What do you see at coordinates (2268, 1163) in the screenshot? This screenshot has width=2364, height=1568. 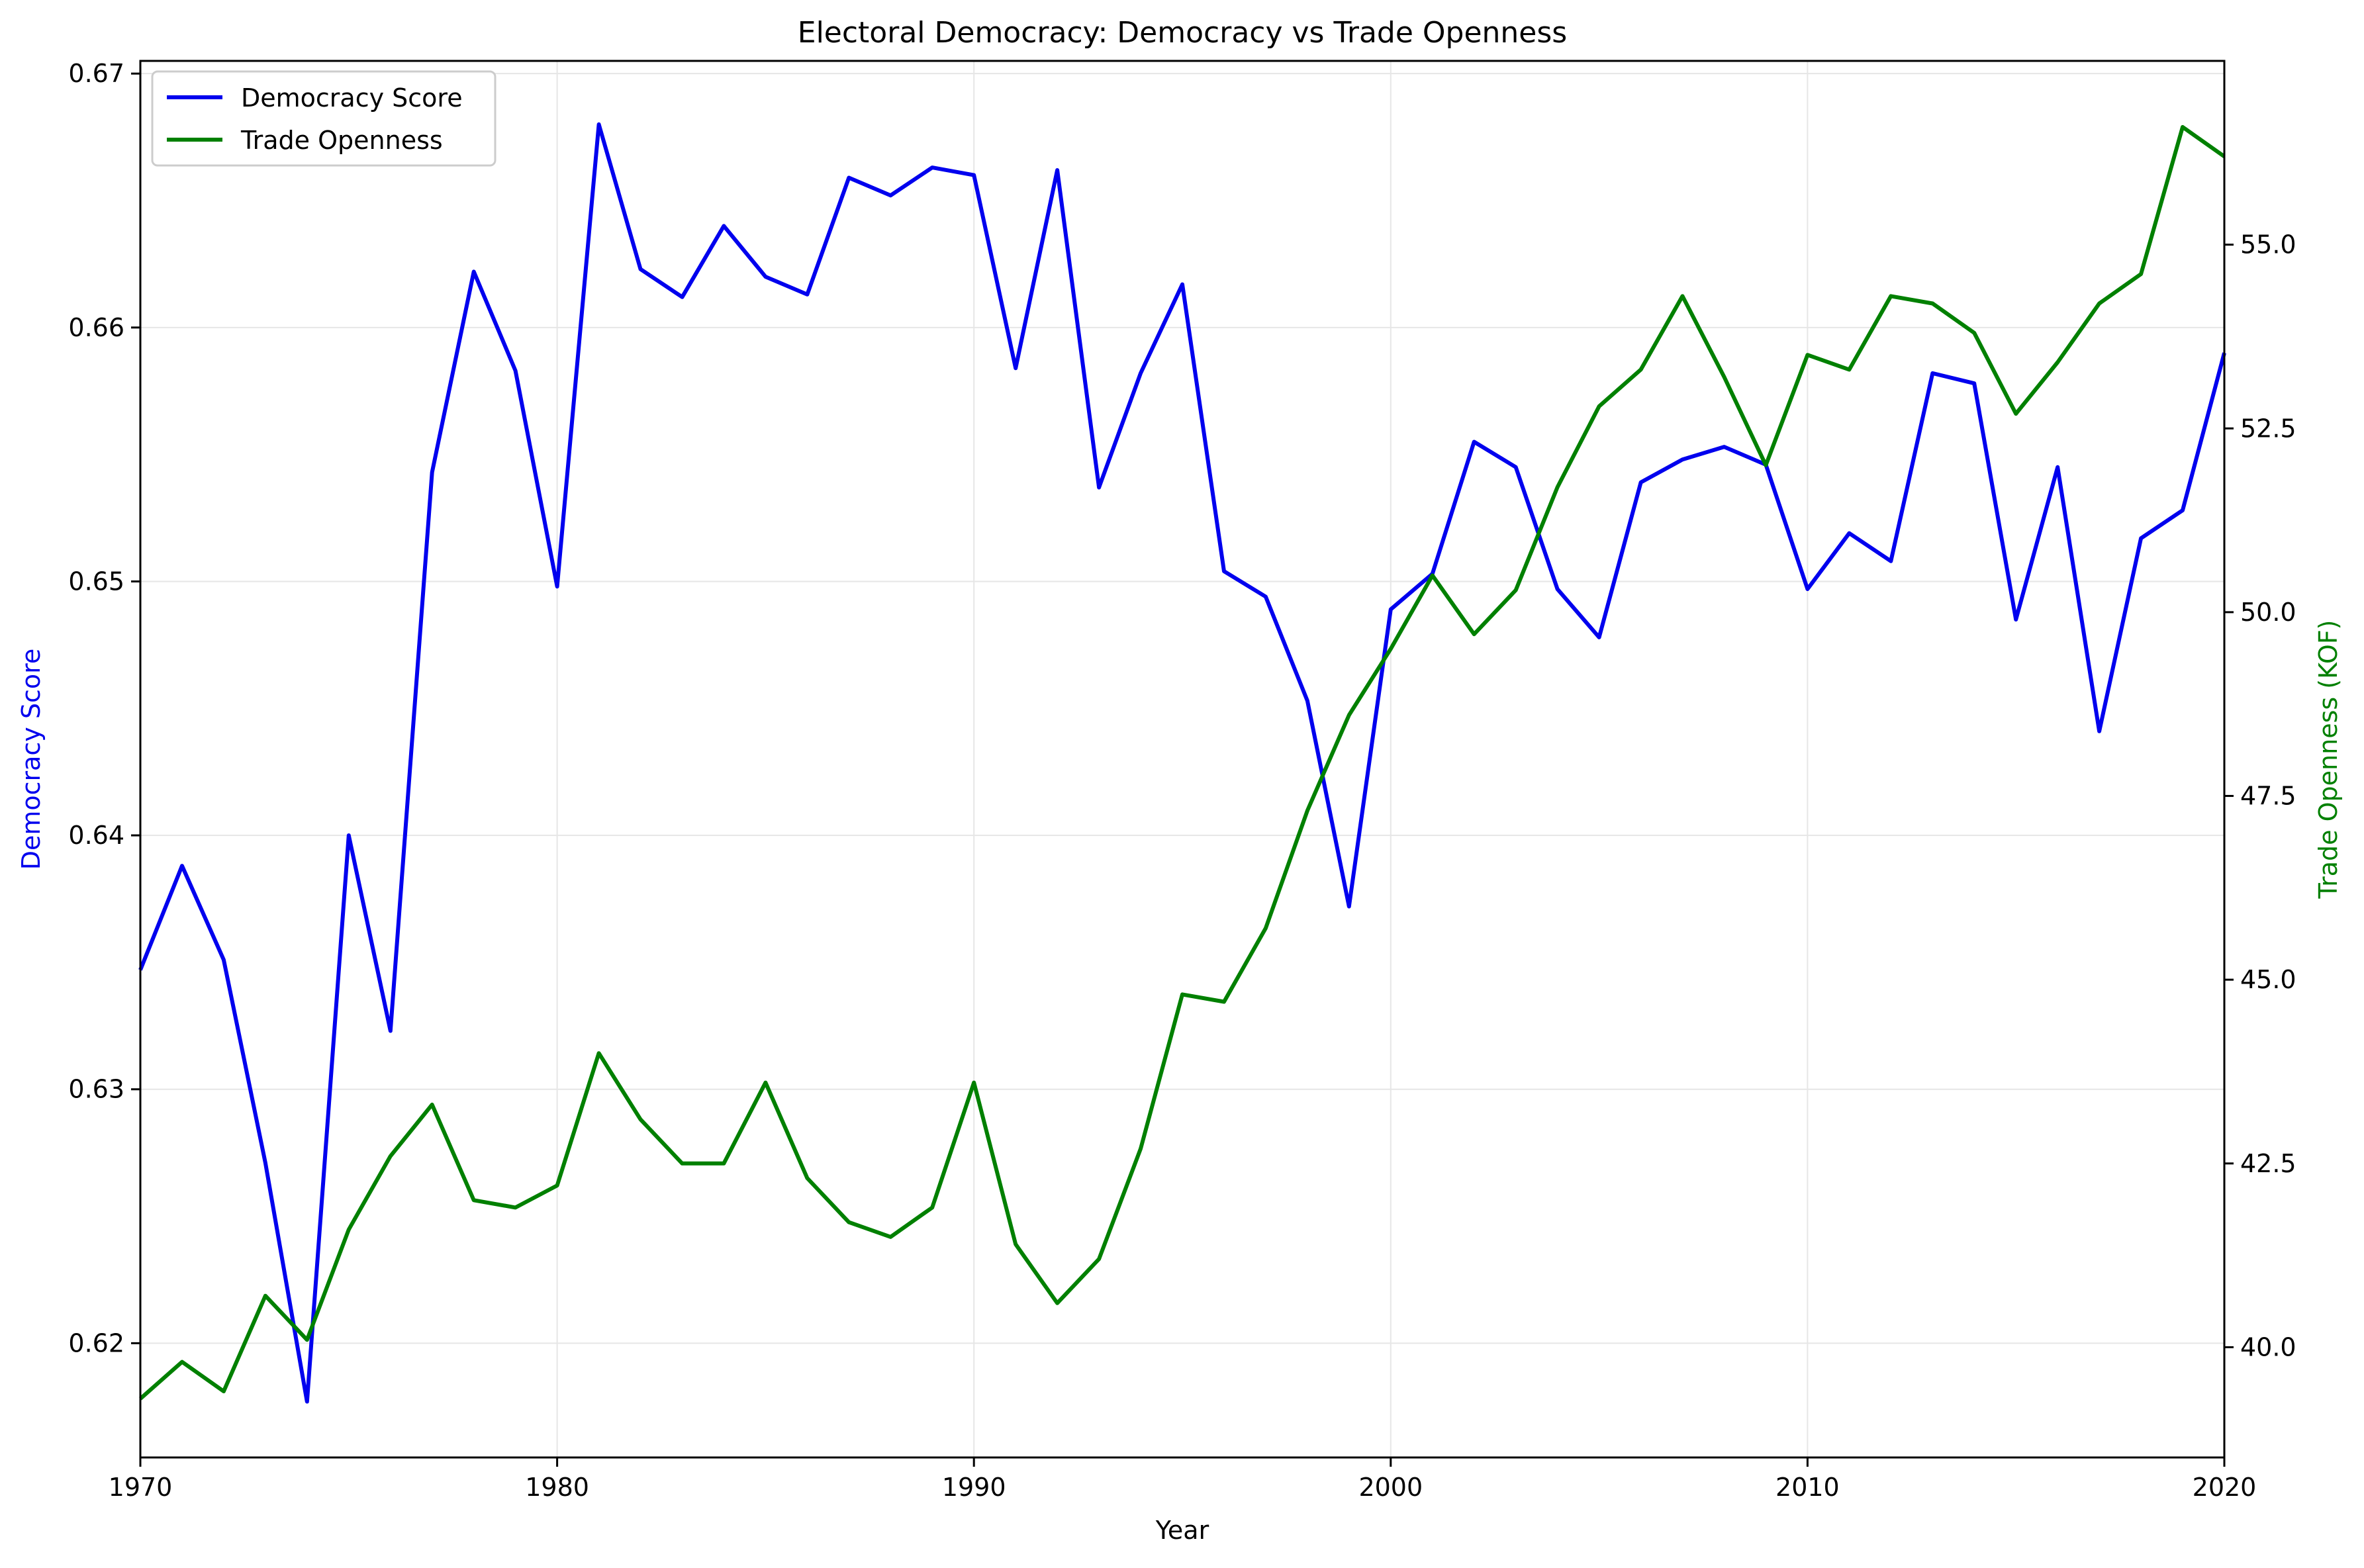 I see `y-right-tick-label: 42.5` at bounding box center [2268, 1163].